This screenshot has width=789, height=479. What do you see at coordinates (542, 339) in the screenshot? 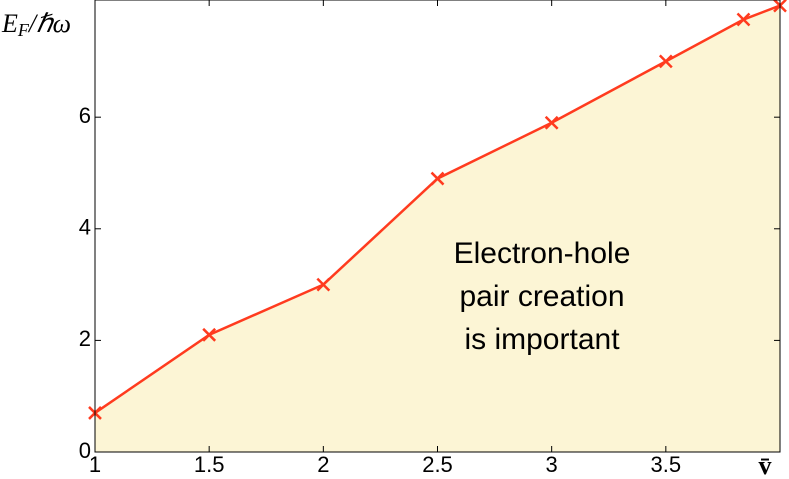
I see `annotation: is important` at bounding box center [542, 339].